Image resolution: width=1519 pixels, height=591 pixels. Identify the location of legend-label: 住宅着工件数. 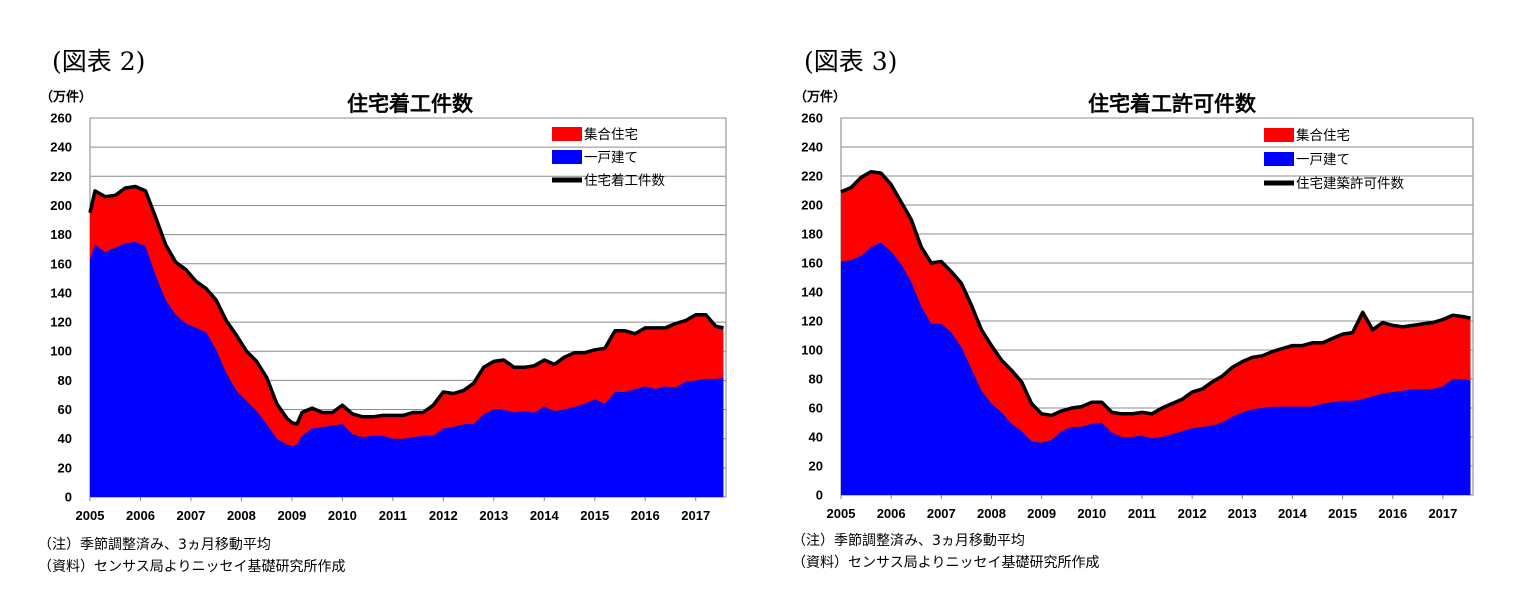
(624, 180).